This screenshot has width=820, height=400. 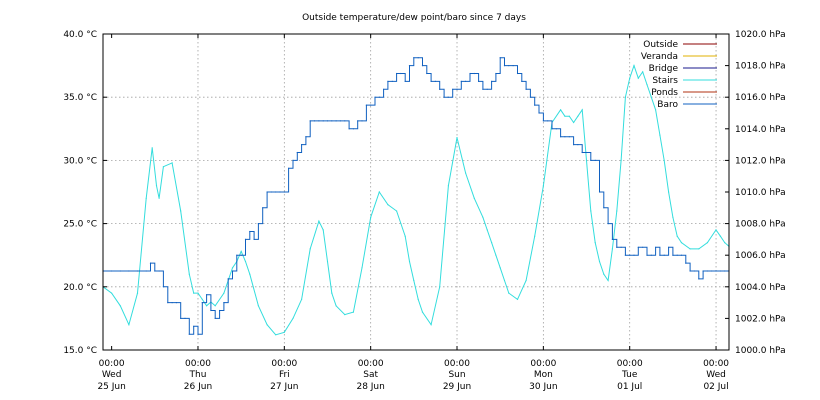 What do you see at coordinates (679, 75) in the screenshot?
I see `legend: Outside Veranda Bridge Stairs Ponds Baro` at bounding box center [679, 75].